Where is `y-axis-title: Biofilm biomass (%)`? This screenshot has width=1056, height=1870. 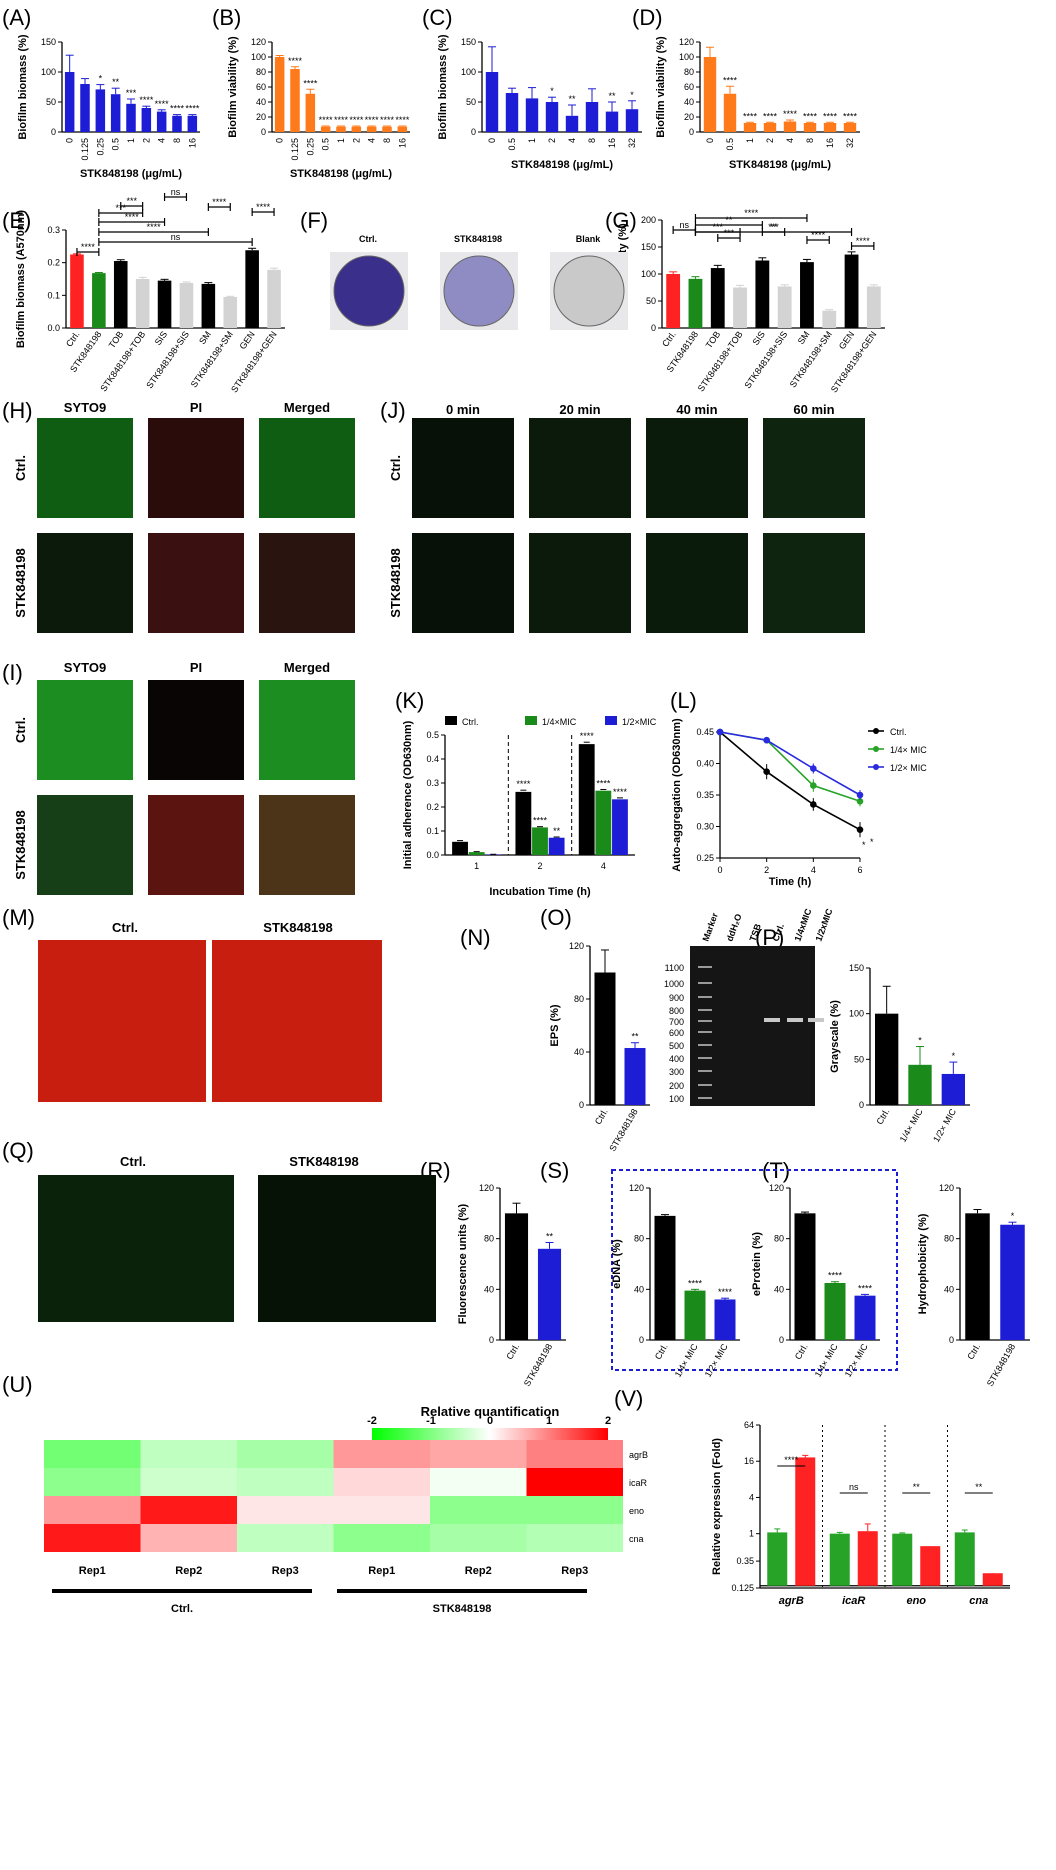 y-axis-title: Biofilm biomass (%) is located at coordinates (23, 86).